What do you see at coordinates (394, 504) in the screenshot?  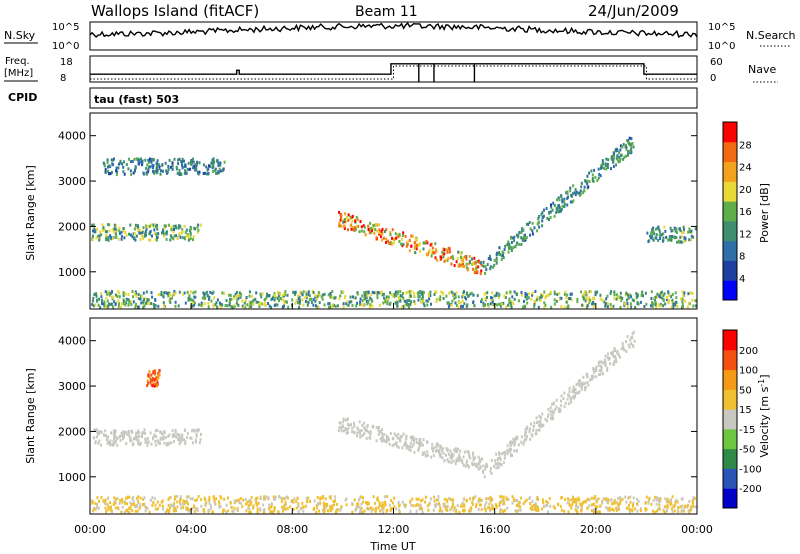 I see `region-near-range-ground-scatter` at bounding box center [394, 504].